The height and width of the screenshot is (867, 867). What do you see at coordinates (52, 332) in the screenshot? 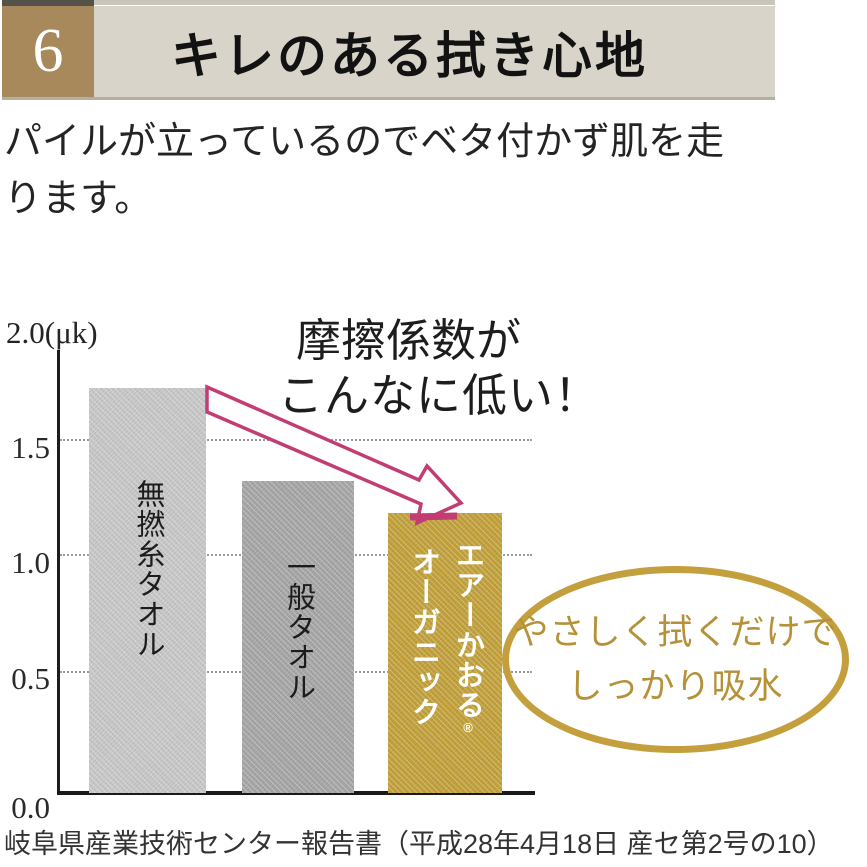
I see `y-axis-max-unit-label: 2.0(μk)` at bounding box center [52, 332].